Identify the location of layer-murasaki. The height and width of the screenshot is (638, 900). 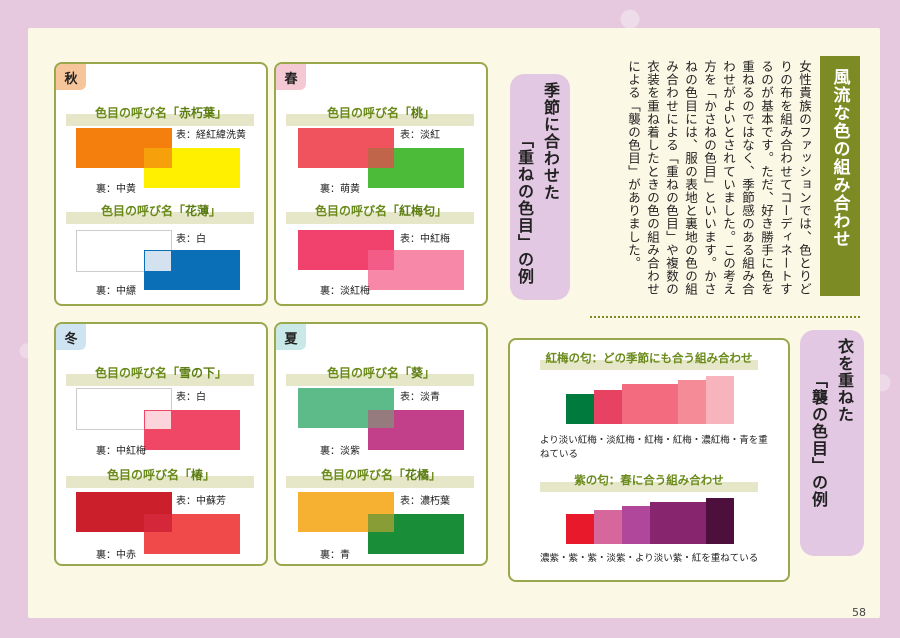
(678, 523).